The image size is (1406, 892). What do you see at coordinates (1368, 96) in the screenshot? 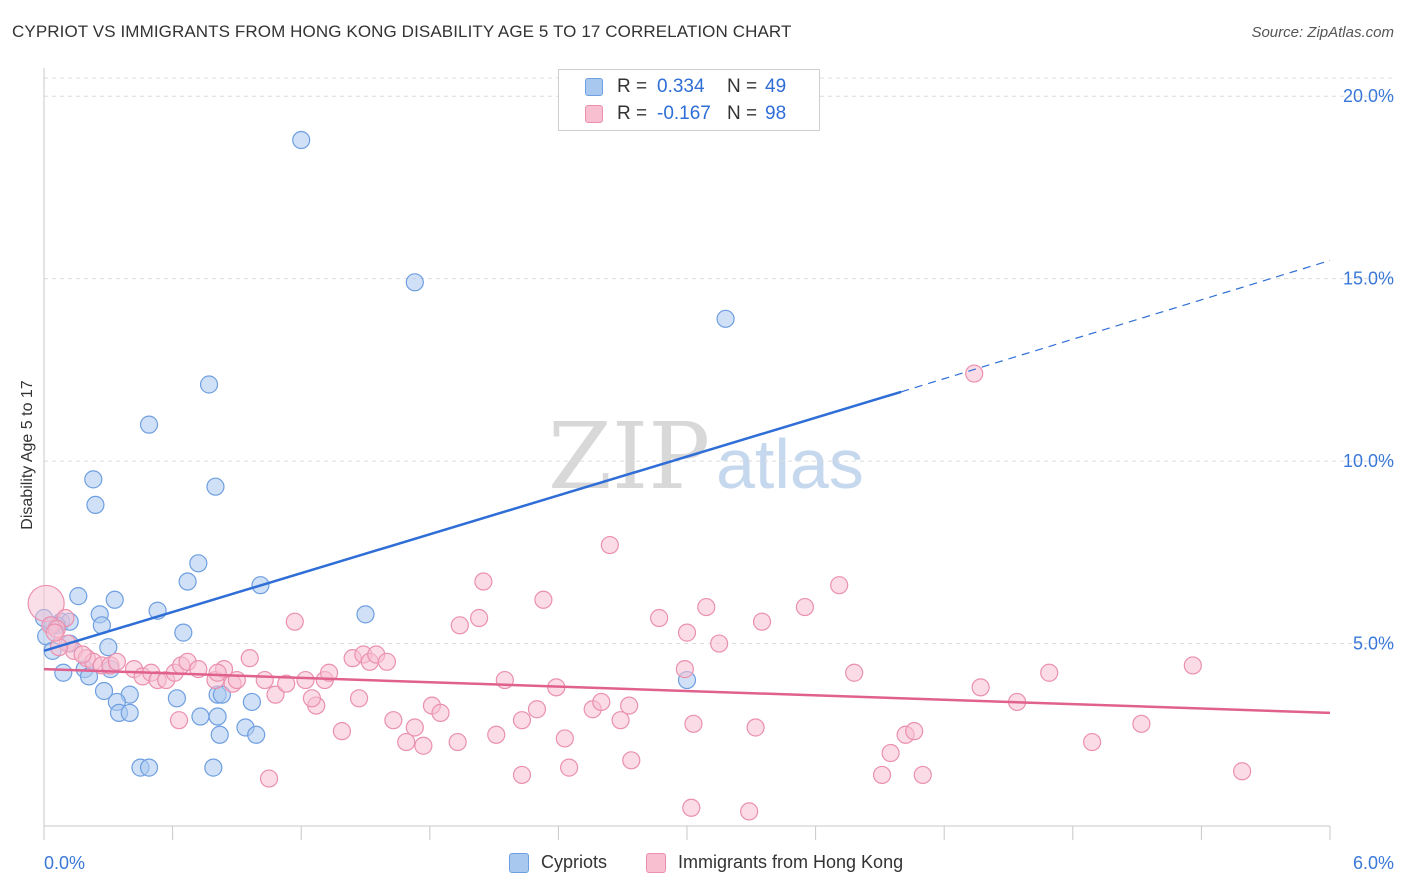
I see `y-tick-label: 20.0%` at bounding box center [1368, 96].